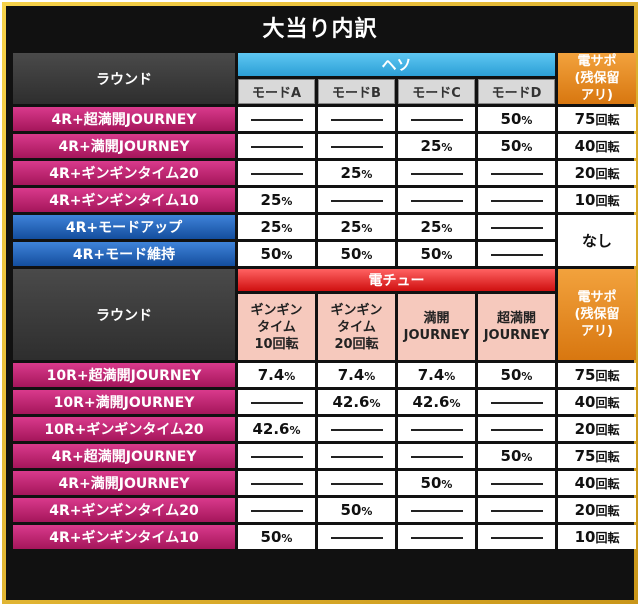  Describe the element at coordinates (124, 483) in the screenshot. I see `round-label: 4R+満開JOURNEY` at that location.